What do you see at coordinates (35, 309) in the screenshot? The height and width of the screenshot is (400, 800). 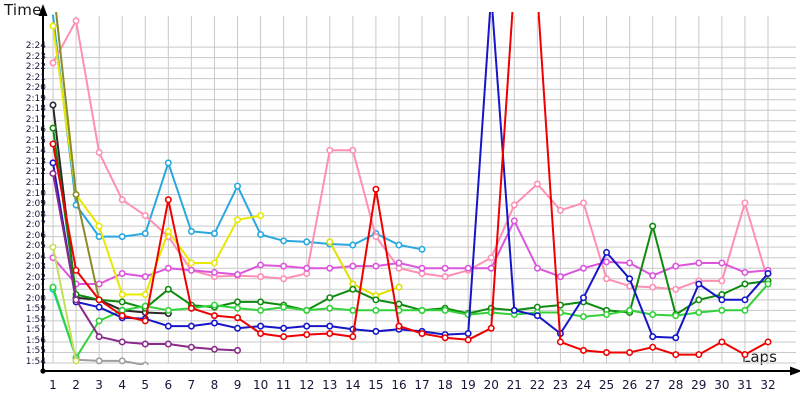 I see `y-tick-1-59: 1:59` at bounding box center [35, 309].